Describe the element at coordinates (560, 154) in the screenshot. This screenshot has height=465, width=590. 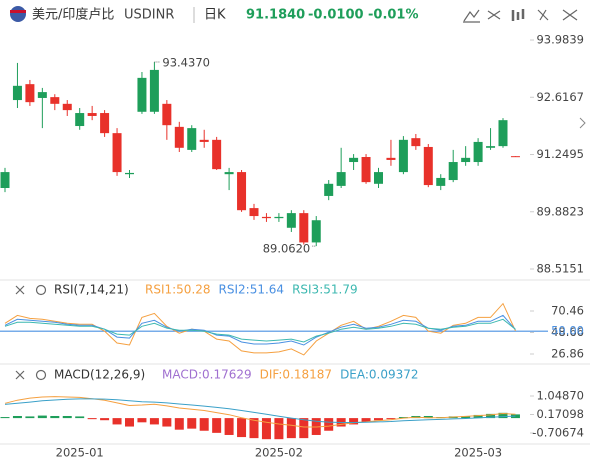
I see `y-tick-label: 91.2495` at that location.